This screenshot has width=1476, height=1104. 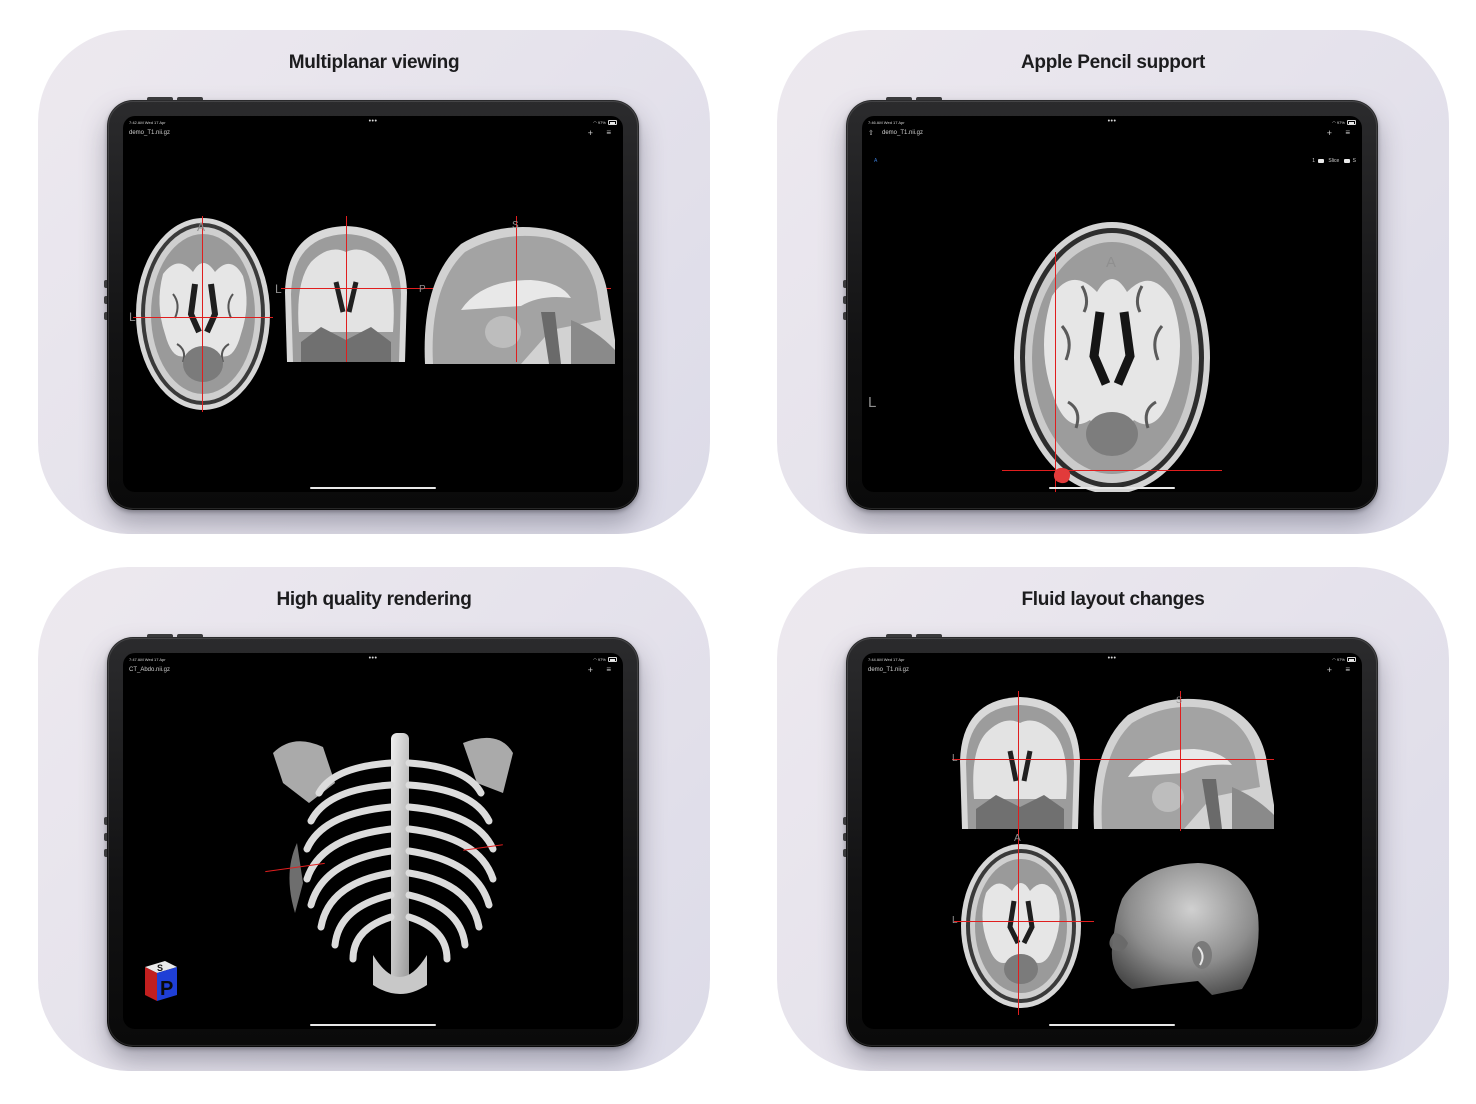 I want to click on status-time: 7:42 AM Wed 17 Apr, so click(x=147, y=122).